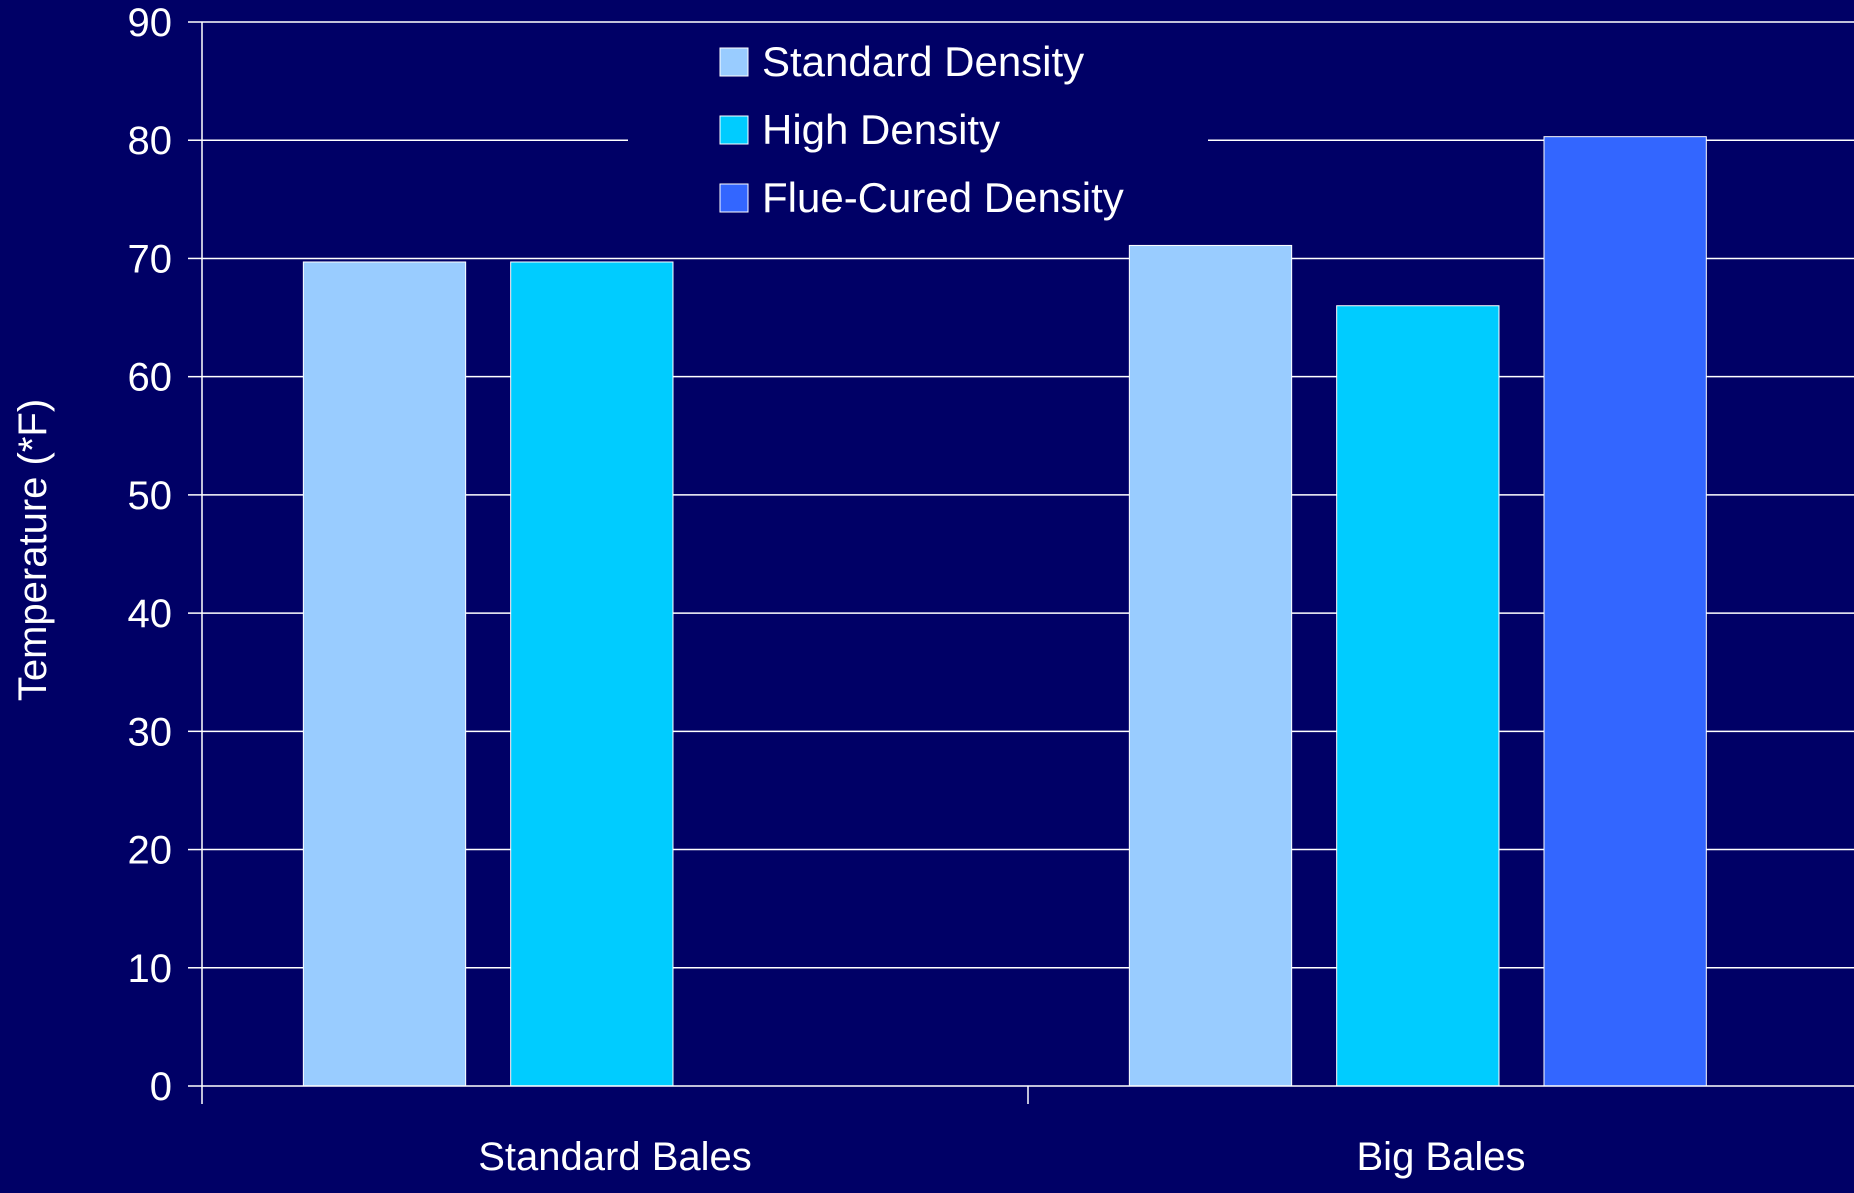  Describe the element at coordinates (1001, 1157) in the screenshot. I see `x-tick-labels: Standard Bales Big Bales` at that location.